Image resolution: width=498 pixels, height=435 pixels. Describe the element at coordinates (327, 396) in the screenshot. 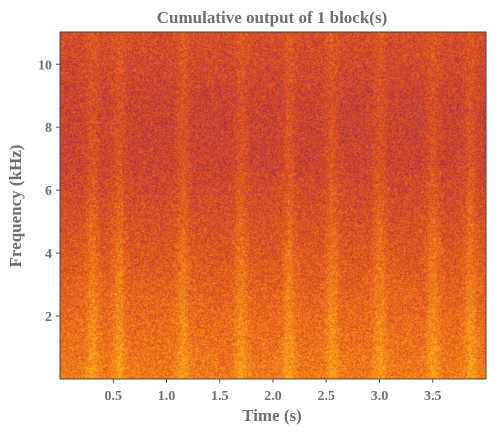

I see `x-tick-label: 2.5` at that location.